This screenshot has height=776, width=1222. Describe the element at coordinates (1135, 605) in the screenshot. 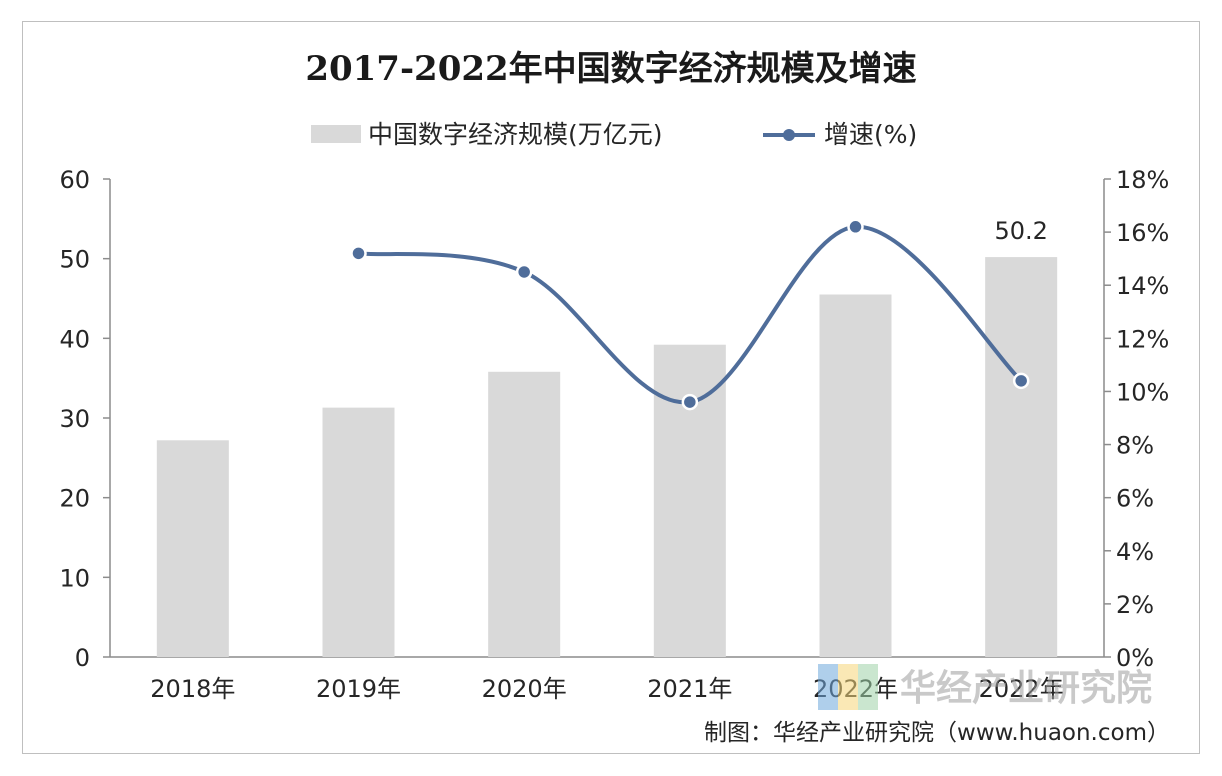

I see `right-tick-label: 2%` at that location.